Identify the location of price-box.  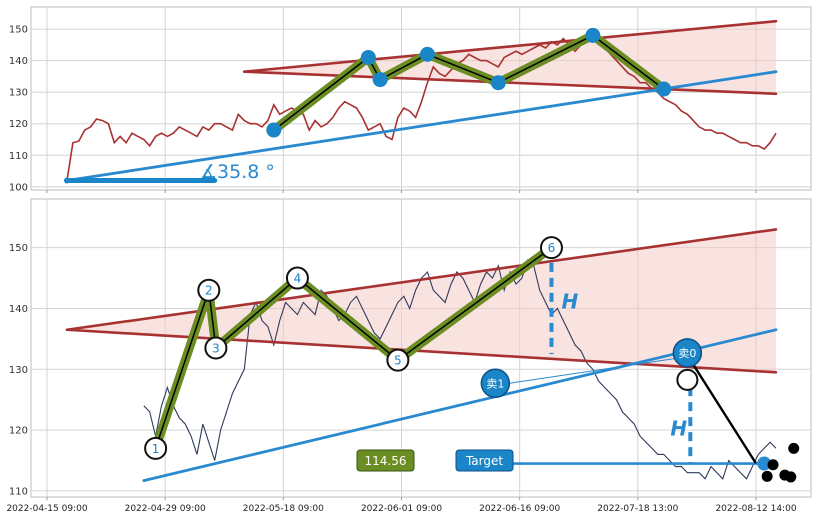
(385, 460).